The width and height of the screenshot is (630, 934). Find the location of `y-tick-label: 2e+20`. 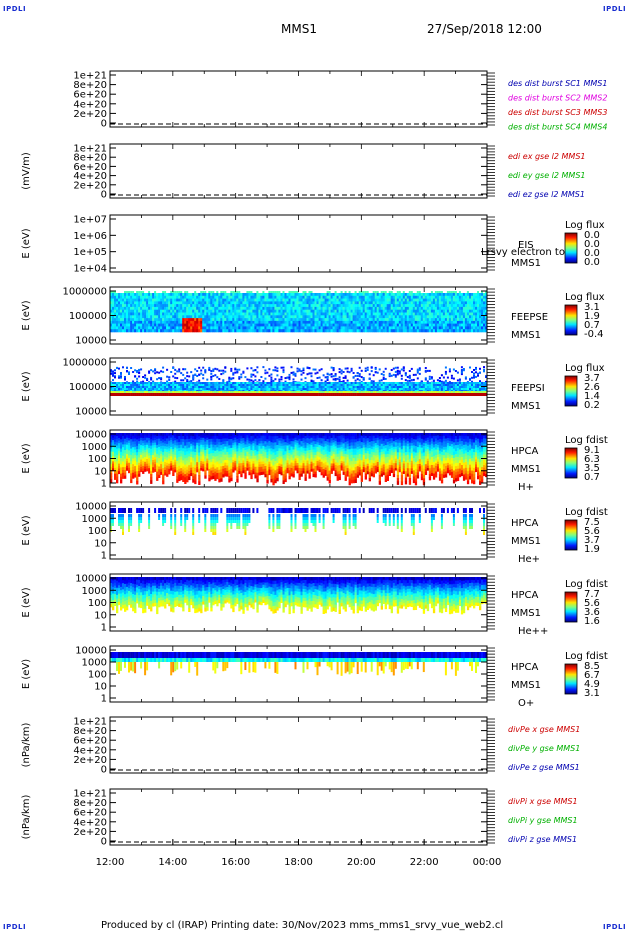

y-tick-label: 2e+20 is located at coordinates (90, 832).